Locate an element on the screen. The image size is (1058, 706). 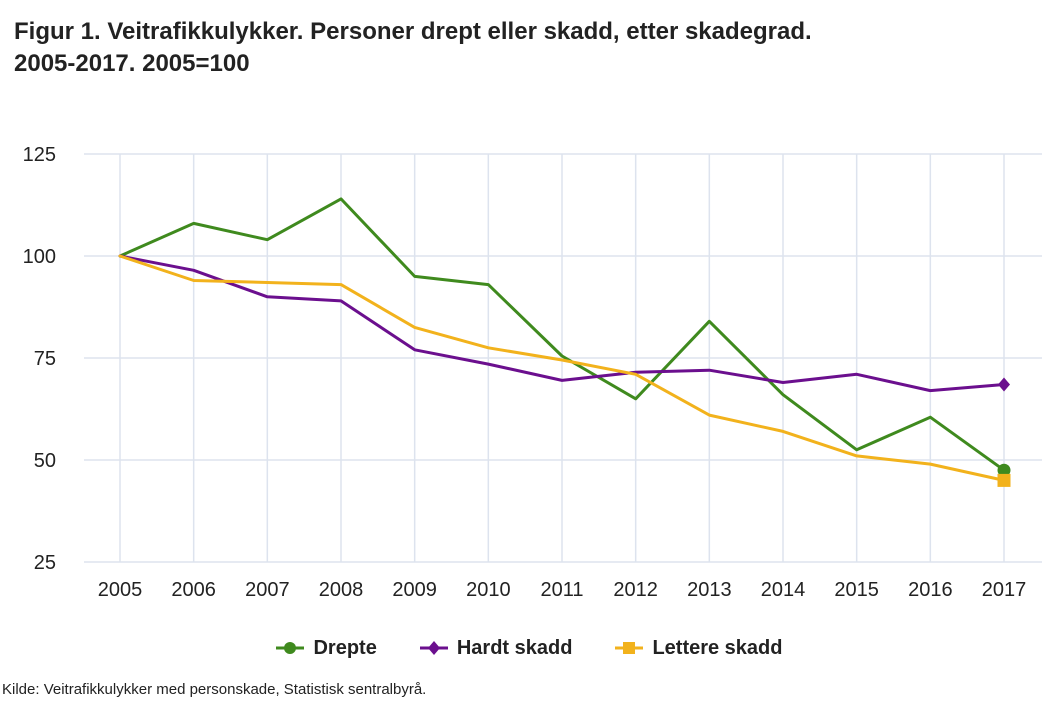
y-tick-label-25: 25 is located at coordinates (45, 563).